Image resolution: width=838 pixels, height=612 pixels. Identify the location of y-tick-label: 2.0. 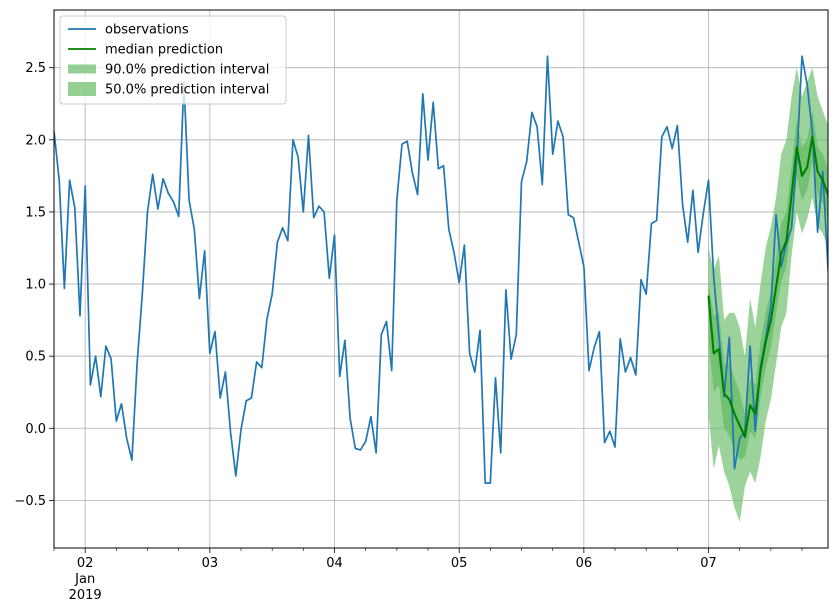
(35, 140).